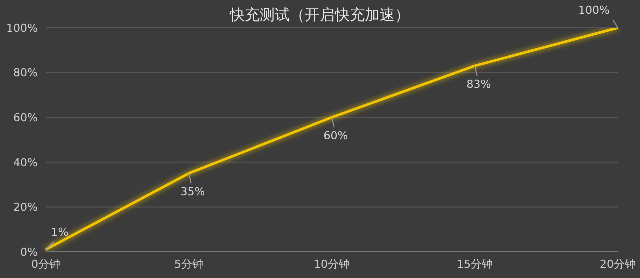 The width and height of the screenshot is (640, 278). Describe the element at coordinates (26, 163) in the screenshot. I see `y-tick-label: 40%` at that location.